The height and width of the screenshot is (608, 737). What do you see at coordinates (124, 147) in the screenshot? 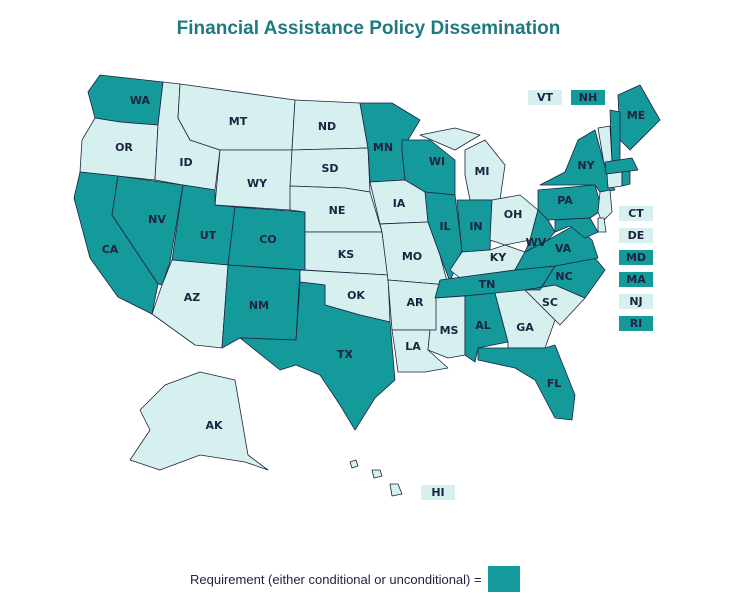
I see `state-label-OR: OR` at bounding box center [124, 147].